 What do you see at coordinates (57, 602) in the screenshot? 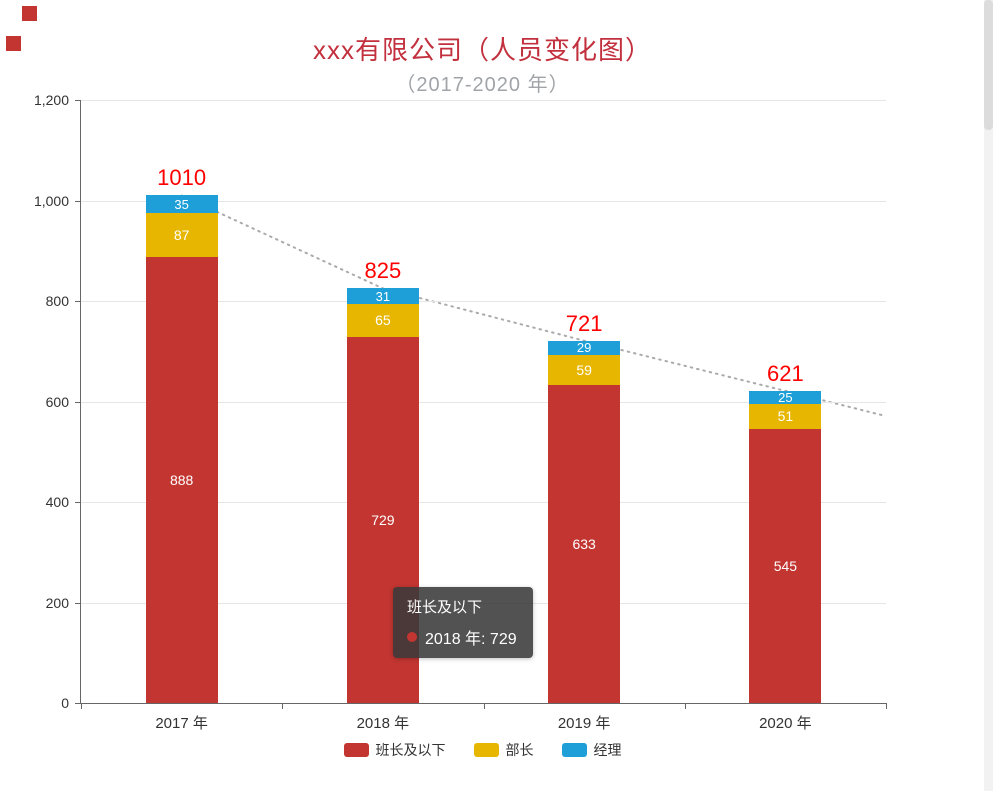
I see `y-axis-label: 200` at bounding box center [57, 602].